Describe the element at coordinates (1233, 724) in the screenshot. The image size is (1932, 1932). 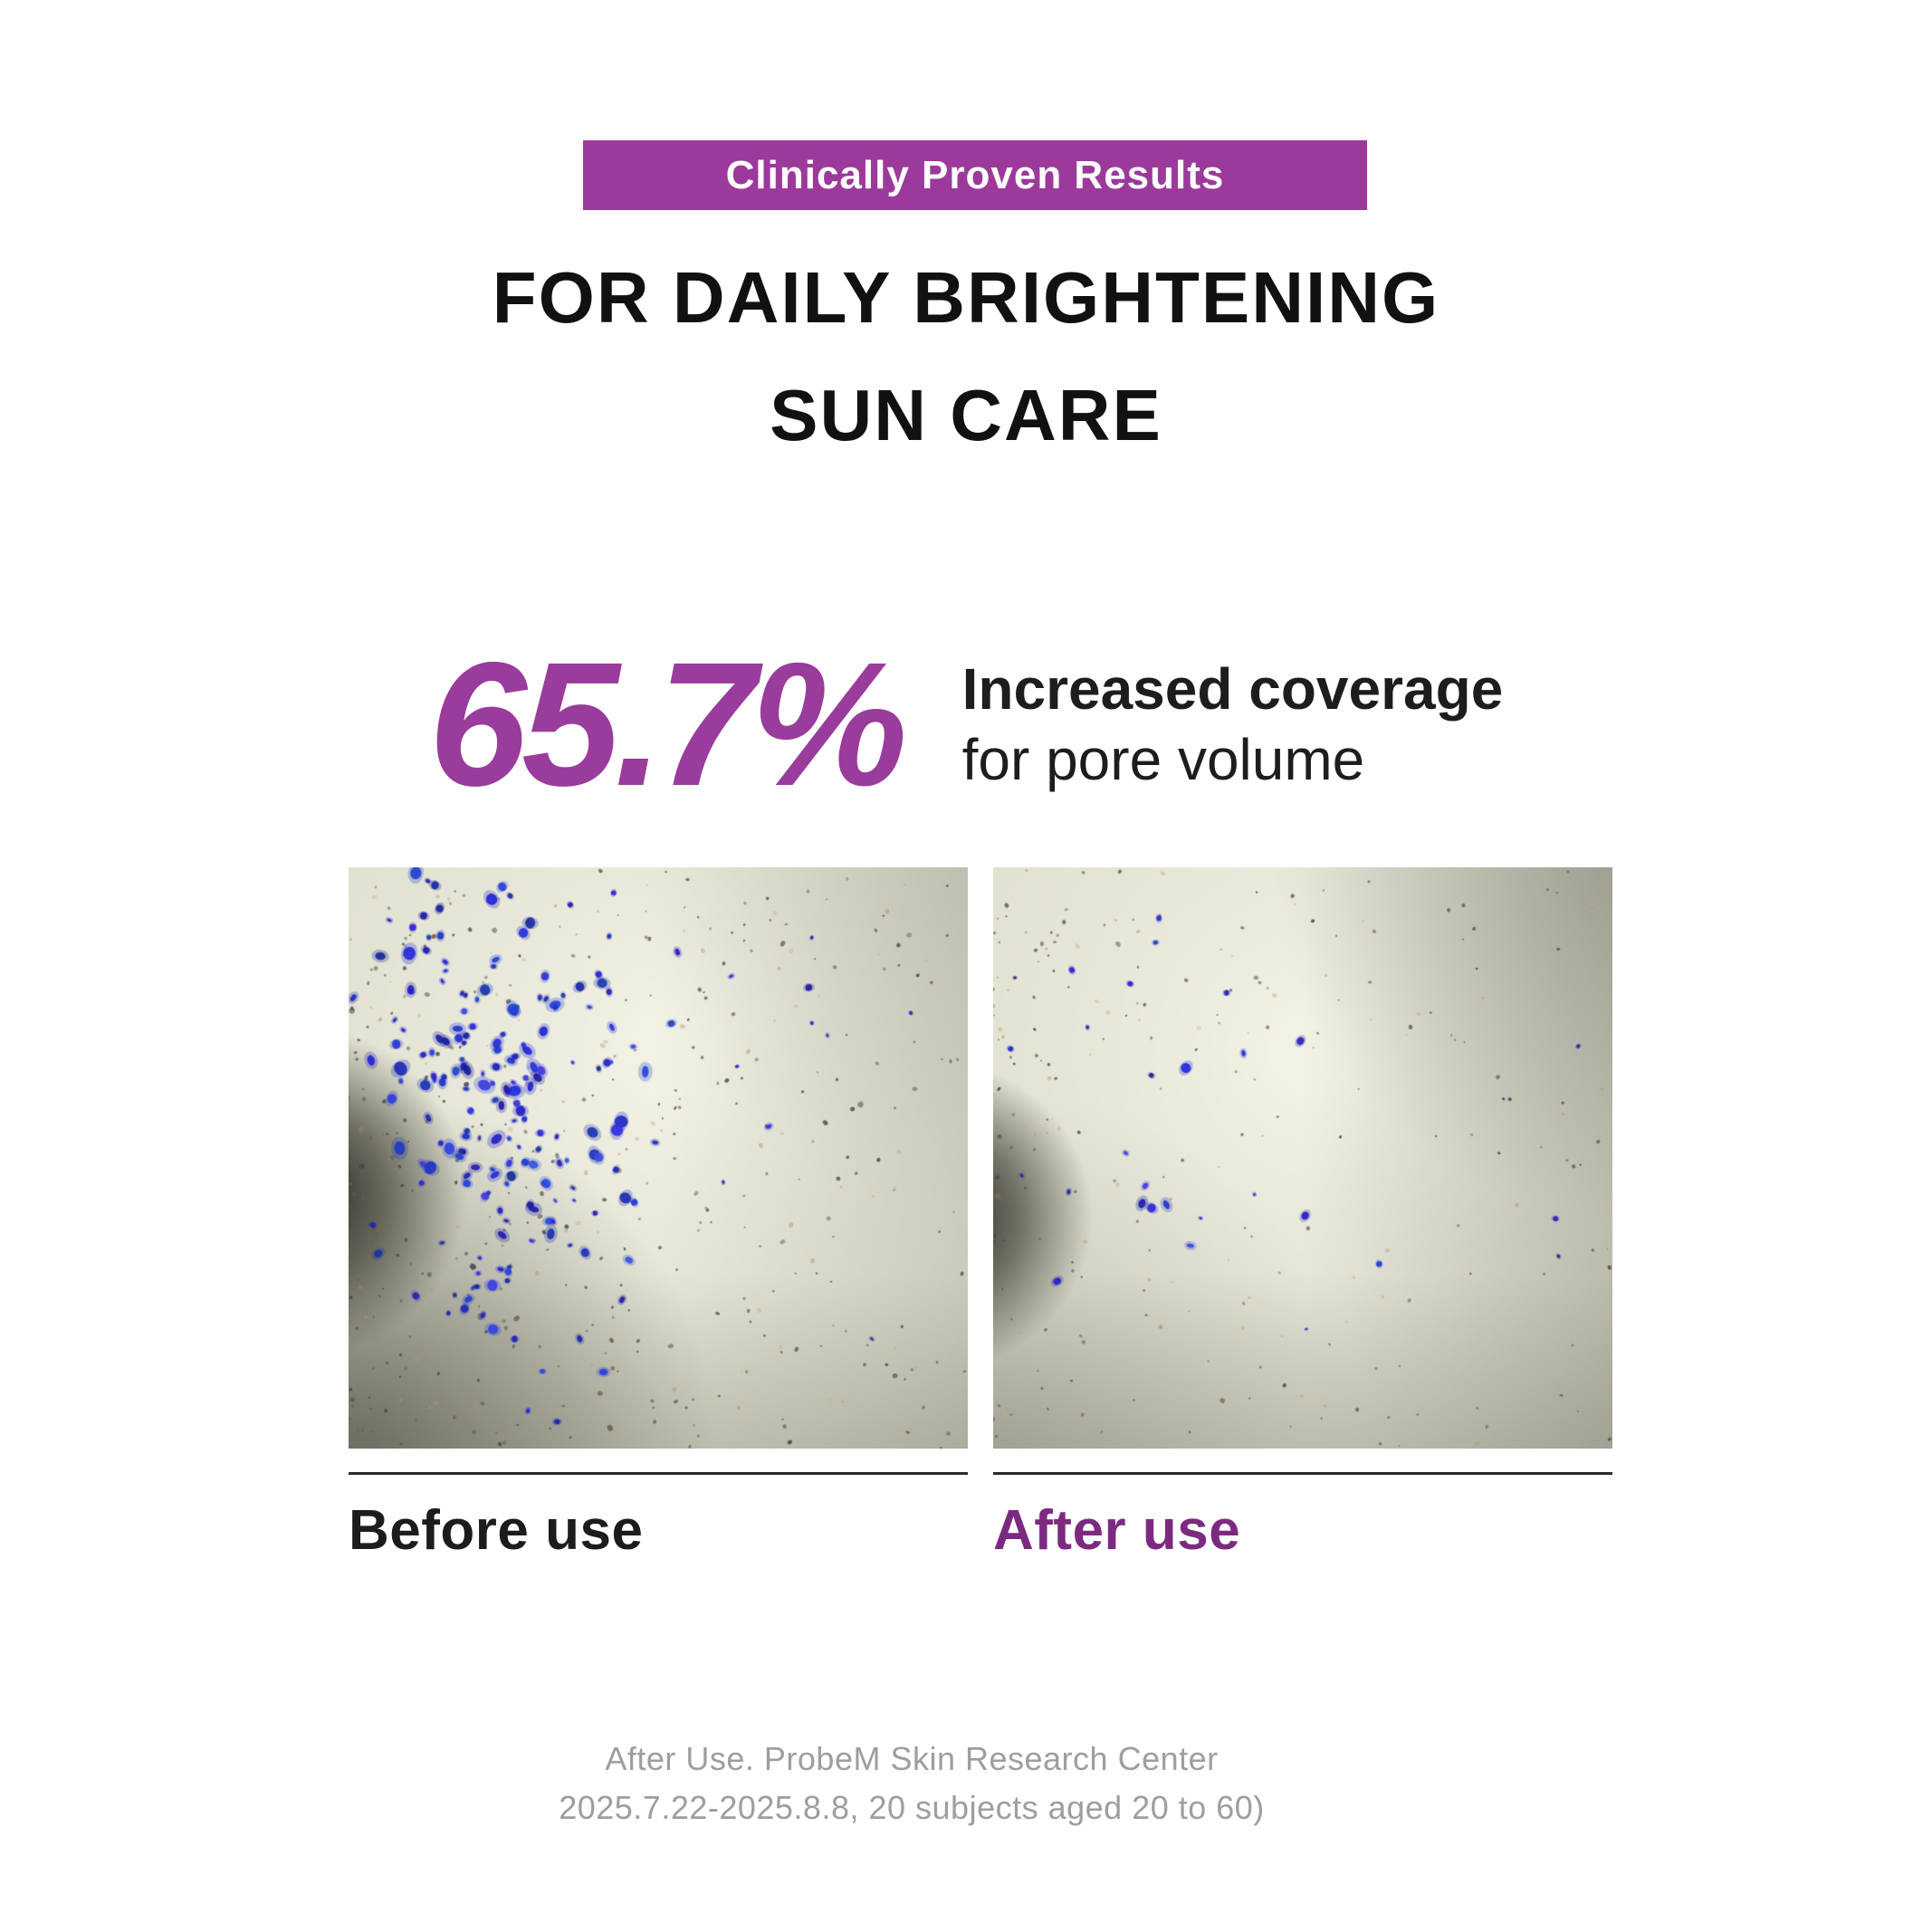
I see `stat-desc: Increased coverage for pore volume` at that location.